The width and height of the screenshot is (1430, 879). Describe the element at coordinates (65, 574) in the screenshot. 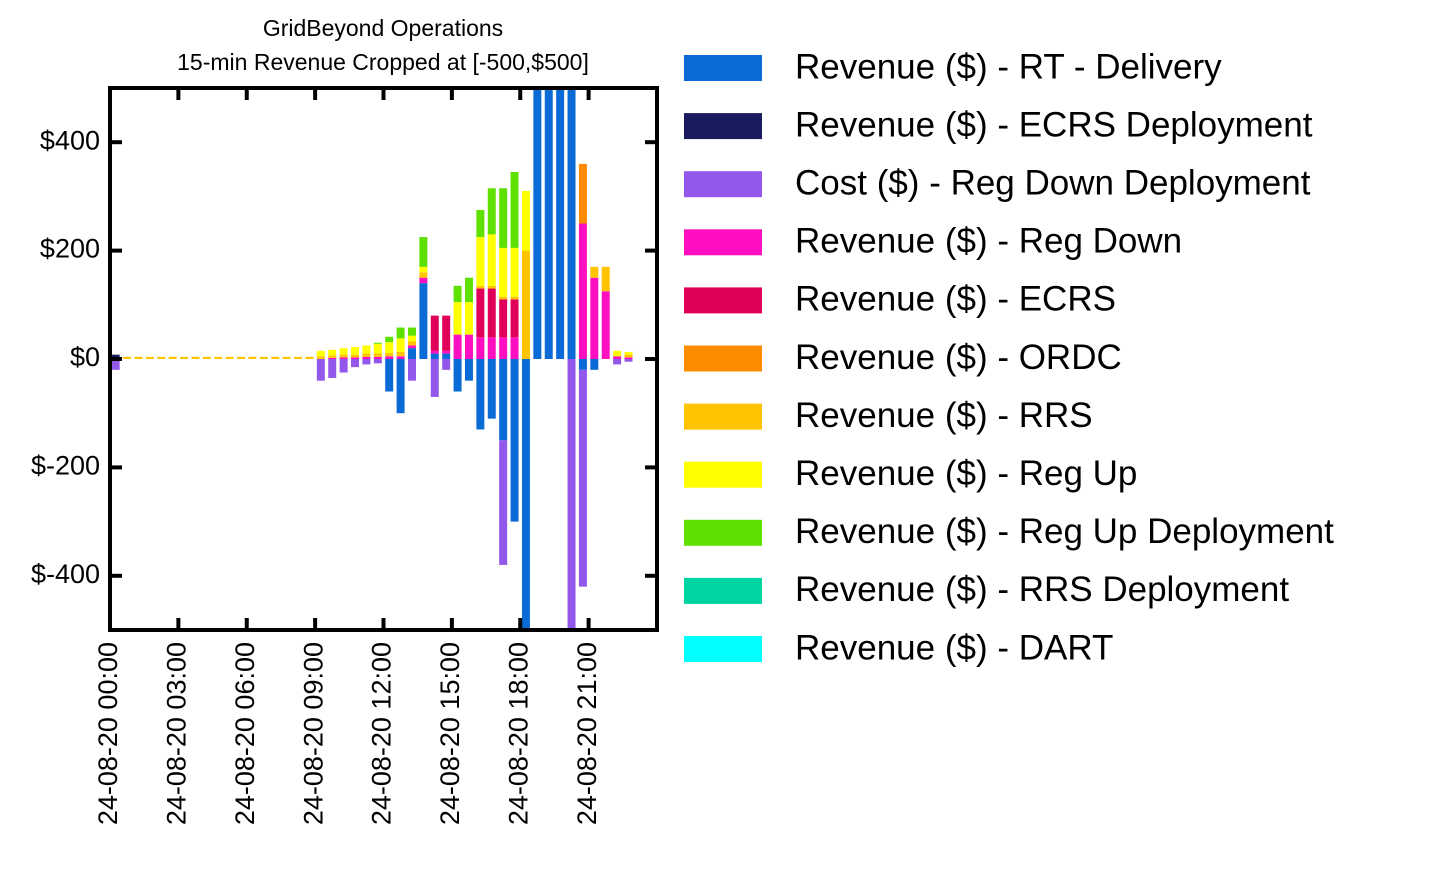

I see `y-tick-label: $-400` at that location.